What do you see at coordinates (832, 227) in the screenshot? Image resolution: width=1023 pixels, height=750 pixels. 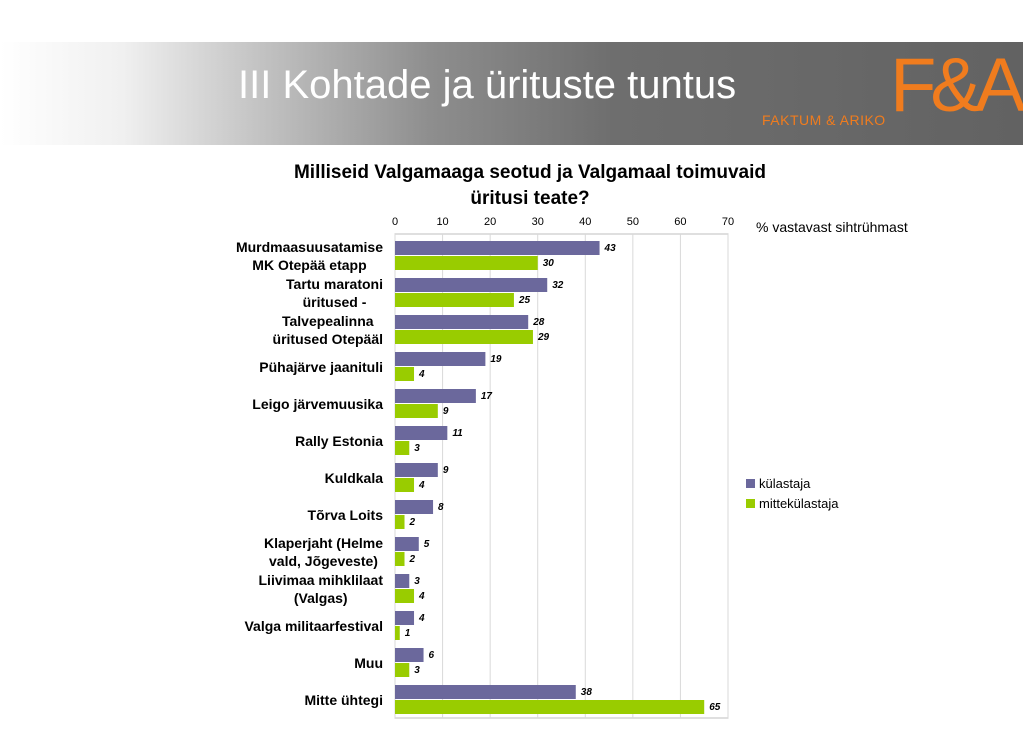 I see `unit-note: % vastavast sihtrühmast` at bounding box center [832, 227].